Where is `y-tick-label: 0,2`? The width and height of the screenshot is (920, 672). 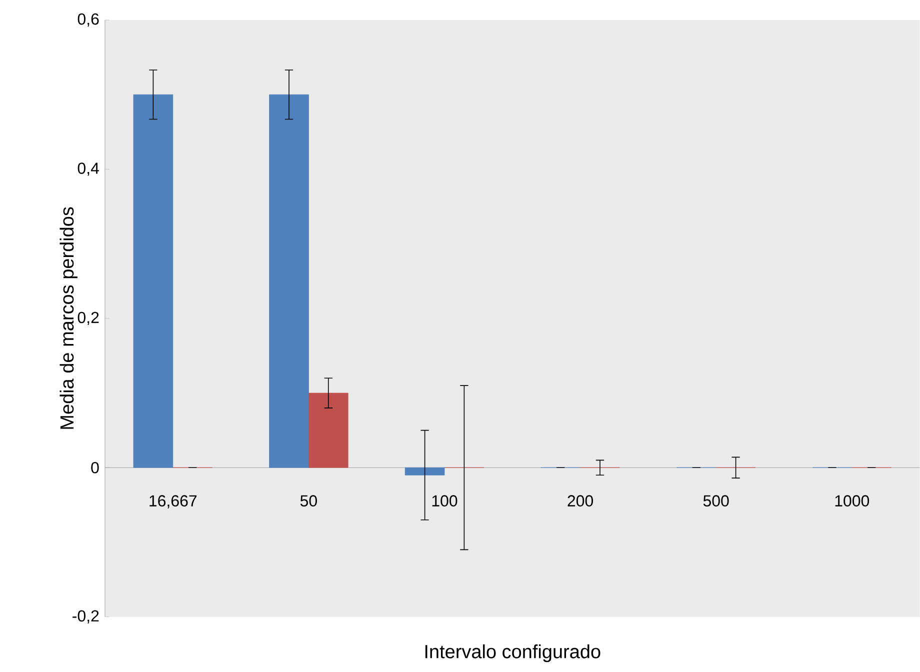
y-tick-label: 0,2 is located at coordinates (88, 319).